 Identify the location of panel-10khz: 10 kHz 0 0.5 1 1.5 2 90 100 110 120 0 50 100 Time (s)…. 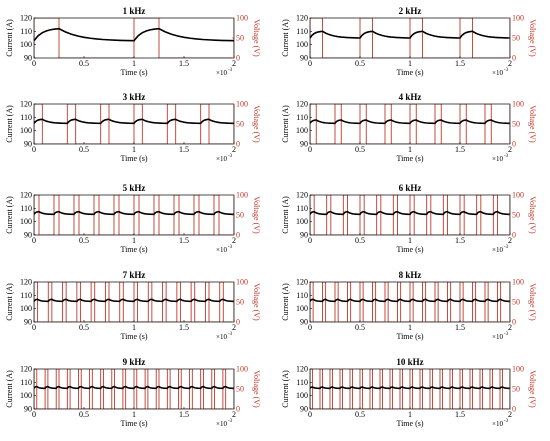
(409, 392).